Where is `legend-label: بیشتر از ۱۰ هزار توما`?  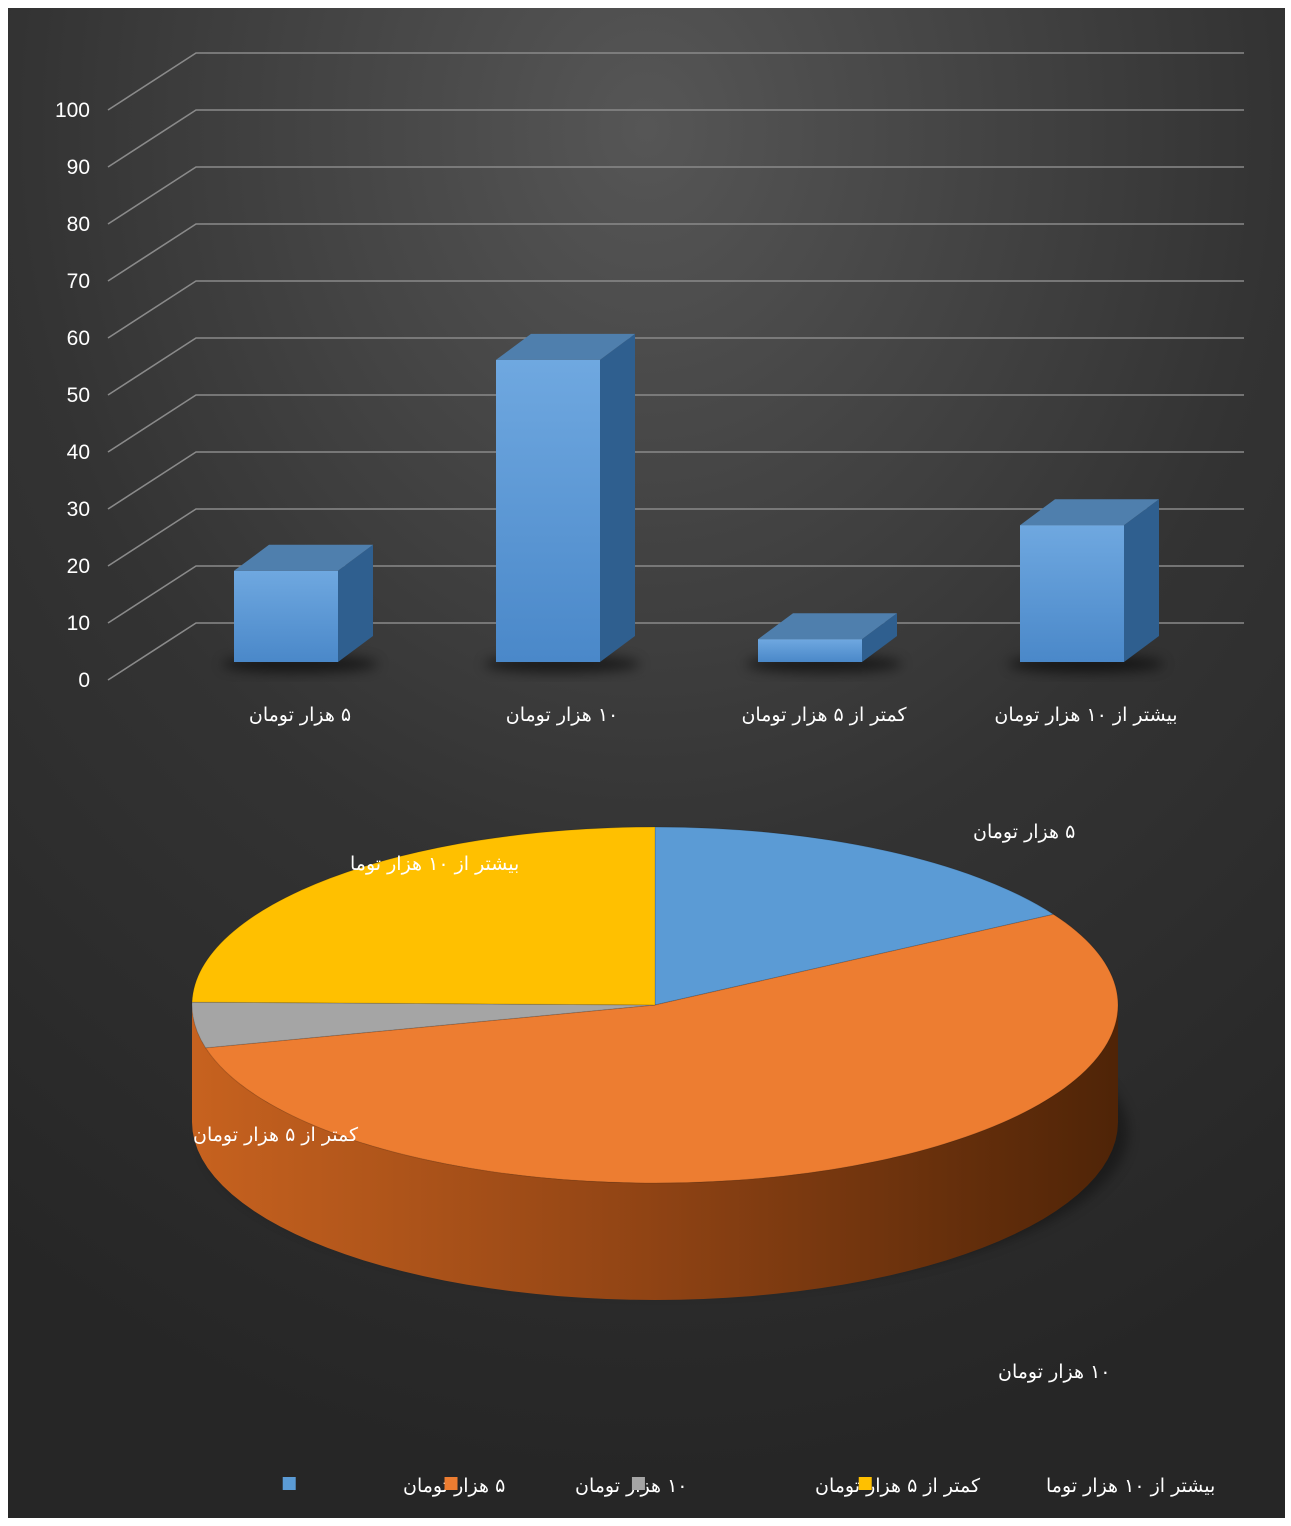
legend-label: بیشتر از ۱۰ هزار توما is located at coordinates (1130, 1486).